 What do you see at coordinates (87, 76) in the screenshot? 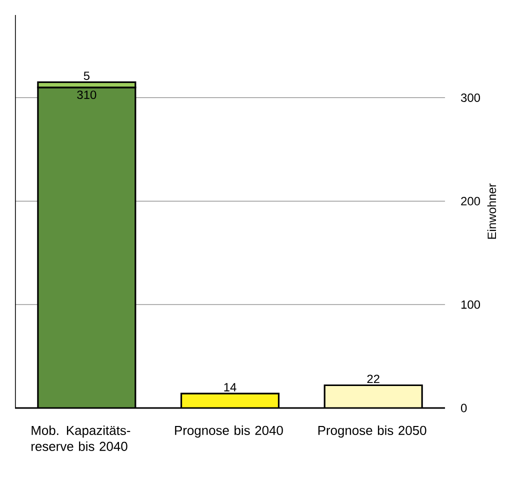
I see `data-label: 5` at bounding box center [87, 76].